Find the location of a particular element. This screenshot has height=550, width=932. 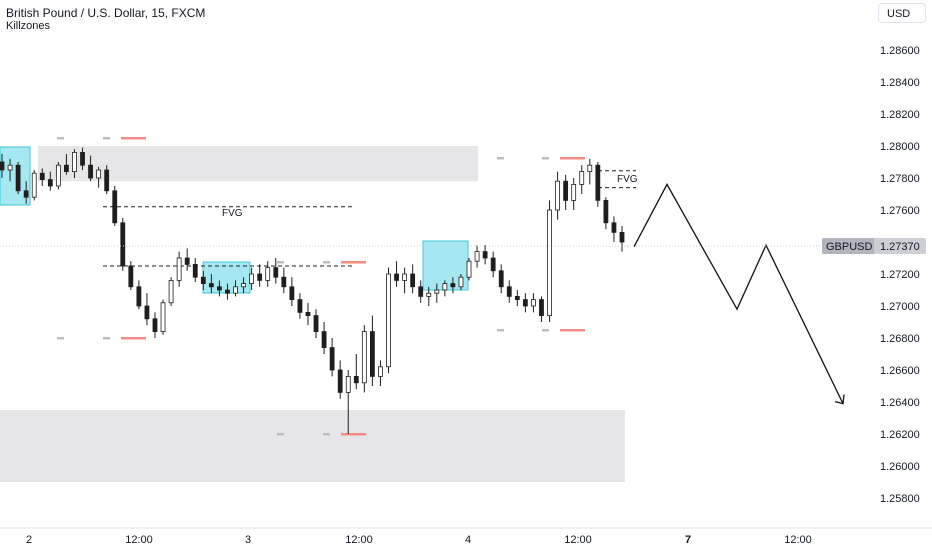

y-tick-label: 1.28600 is located at coordinates (900, 51).